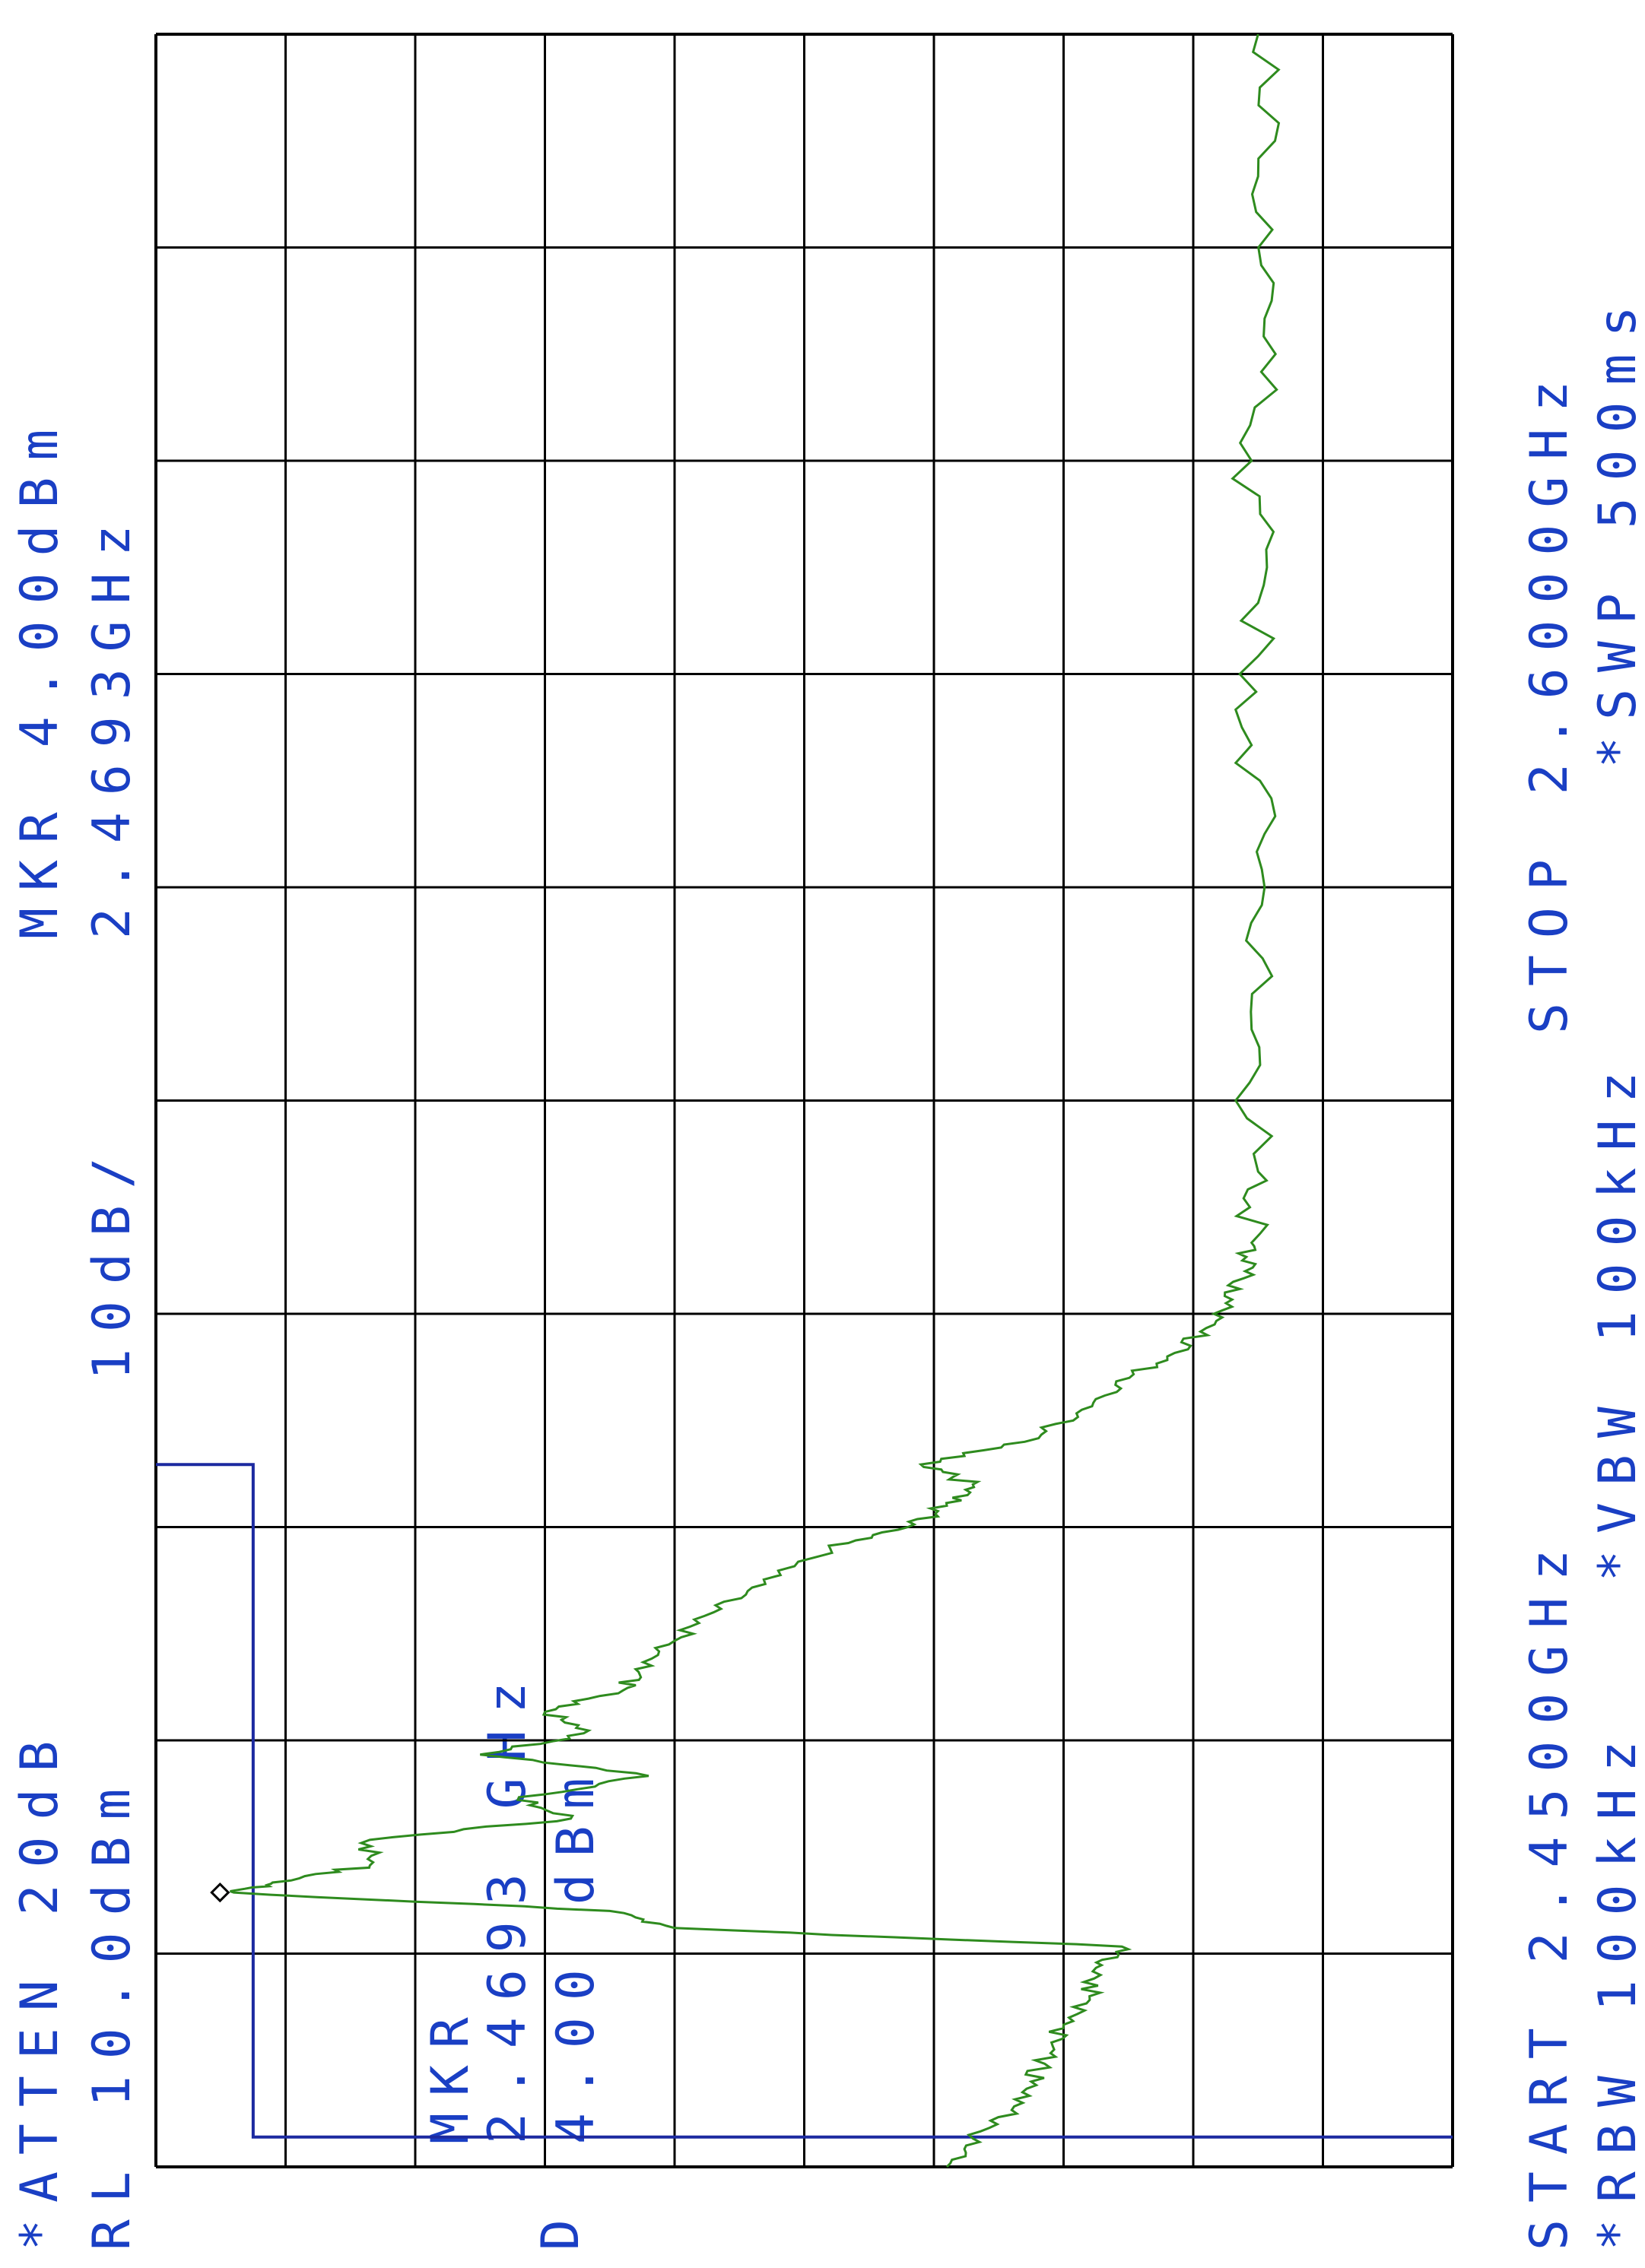 The image size is (1645, 2268). I want to click on marker-amplitude-label: MKR 4.00dBm, so click(40, 676).